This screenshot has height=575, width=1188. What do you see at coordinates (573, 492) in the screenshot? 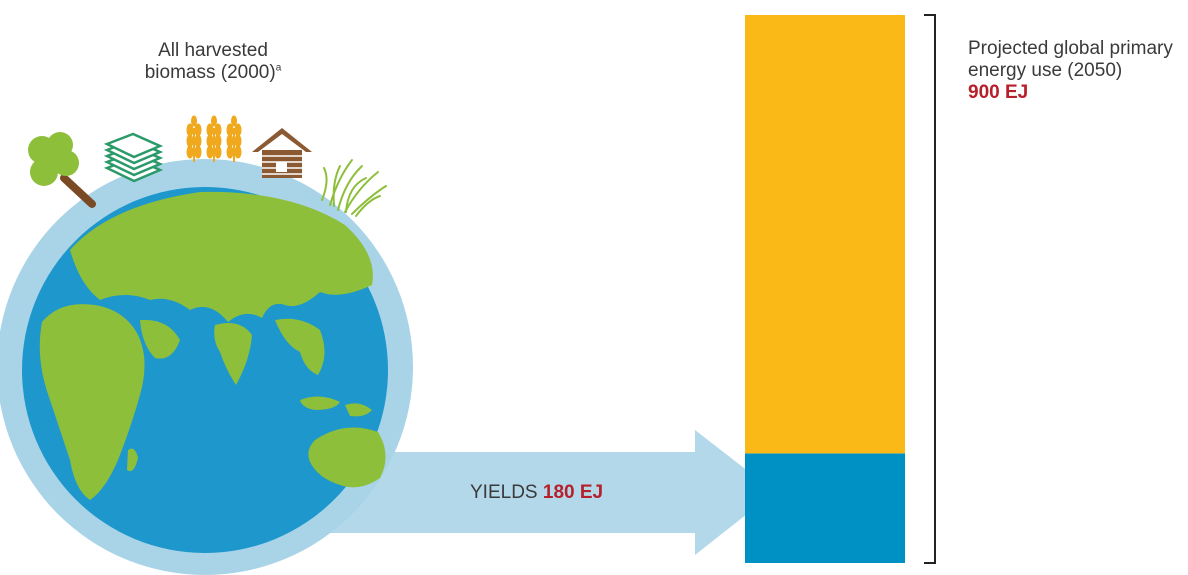
I see `yields-value: 180 EJ` at bounding box center [573, 492].